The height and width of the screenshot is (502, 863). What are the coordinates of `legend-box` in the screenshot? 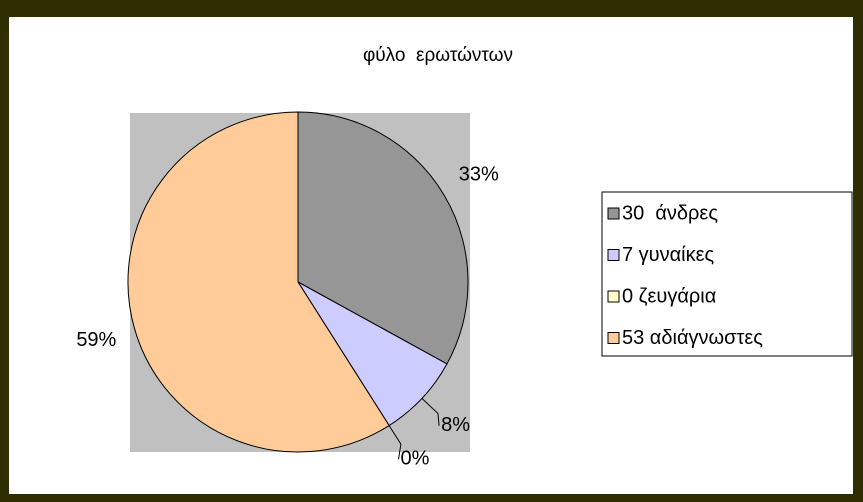 It's located at (727, 274).